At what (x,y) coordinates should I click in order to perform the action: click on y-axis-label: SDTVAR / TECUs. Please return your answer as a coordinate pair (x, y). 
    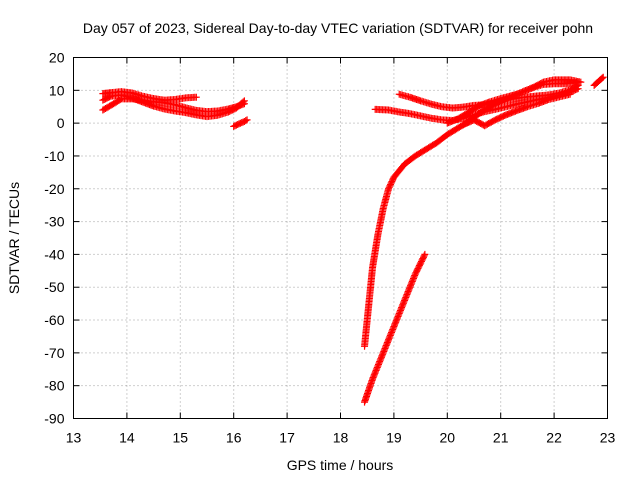
    Looking at the image, I should click on (14, 238).